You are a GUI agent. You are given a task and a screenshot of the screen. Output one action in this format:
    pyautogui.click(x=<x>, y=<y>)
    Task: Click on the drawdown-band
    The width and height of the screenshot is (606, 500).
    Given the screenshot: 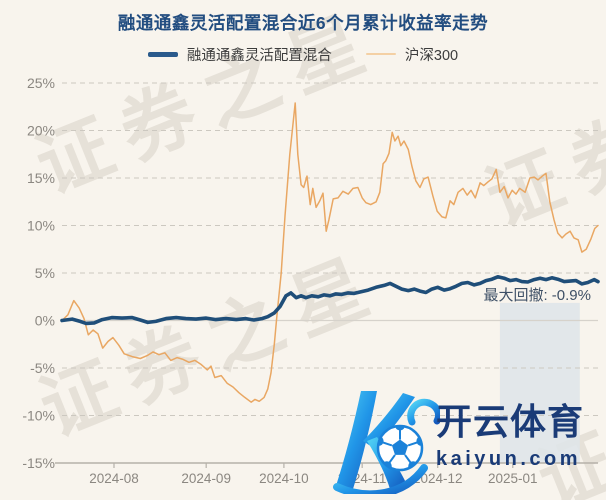 What is the action you would take?
    pyautogui.click(x=539, y=382)
    